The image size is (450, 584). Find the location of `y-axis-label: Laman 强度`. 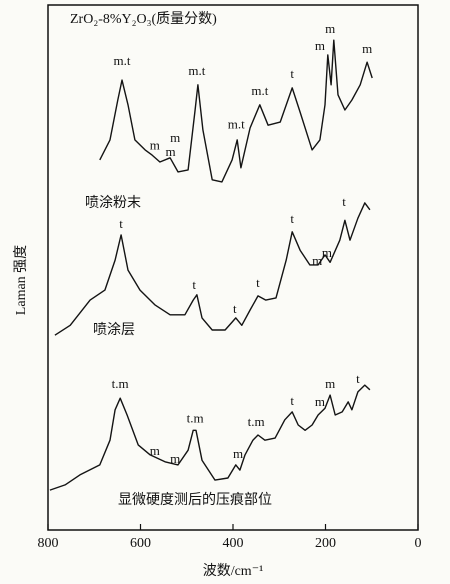

y-axis-label: Laman 强度 is located at coordinates (21, 280).